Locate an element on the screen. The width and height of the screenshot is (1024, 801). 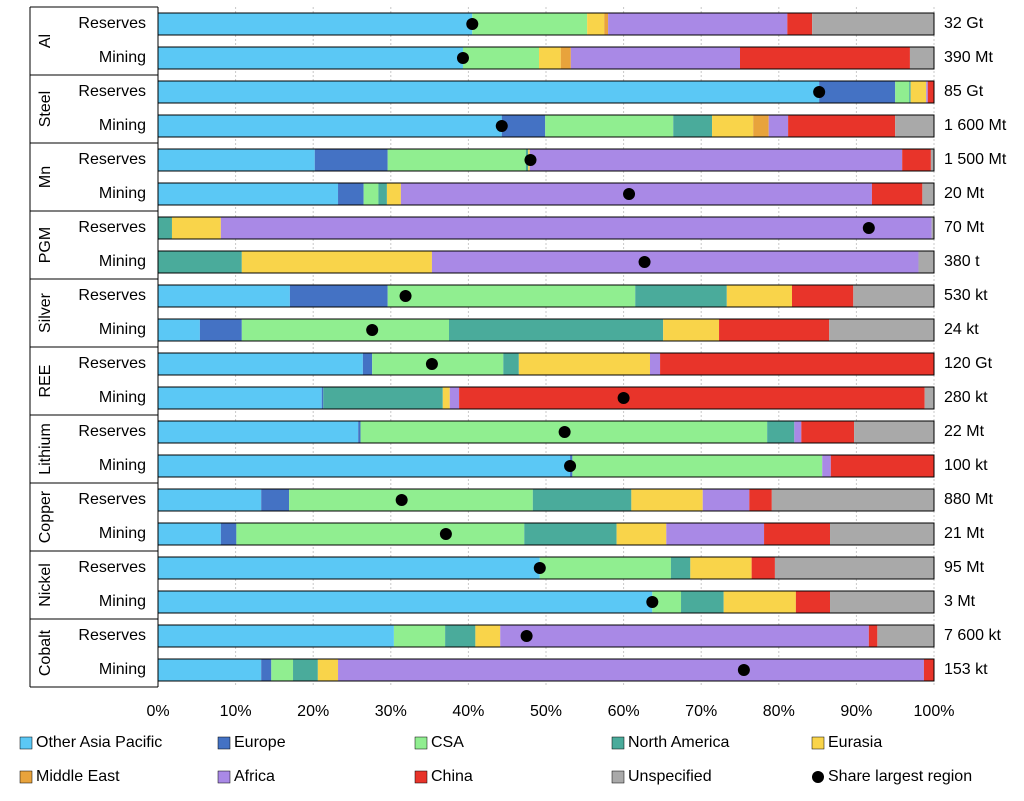
row-total: 153 kt is located at coordinates (966, 669).